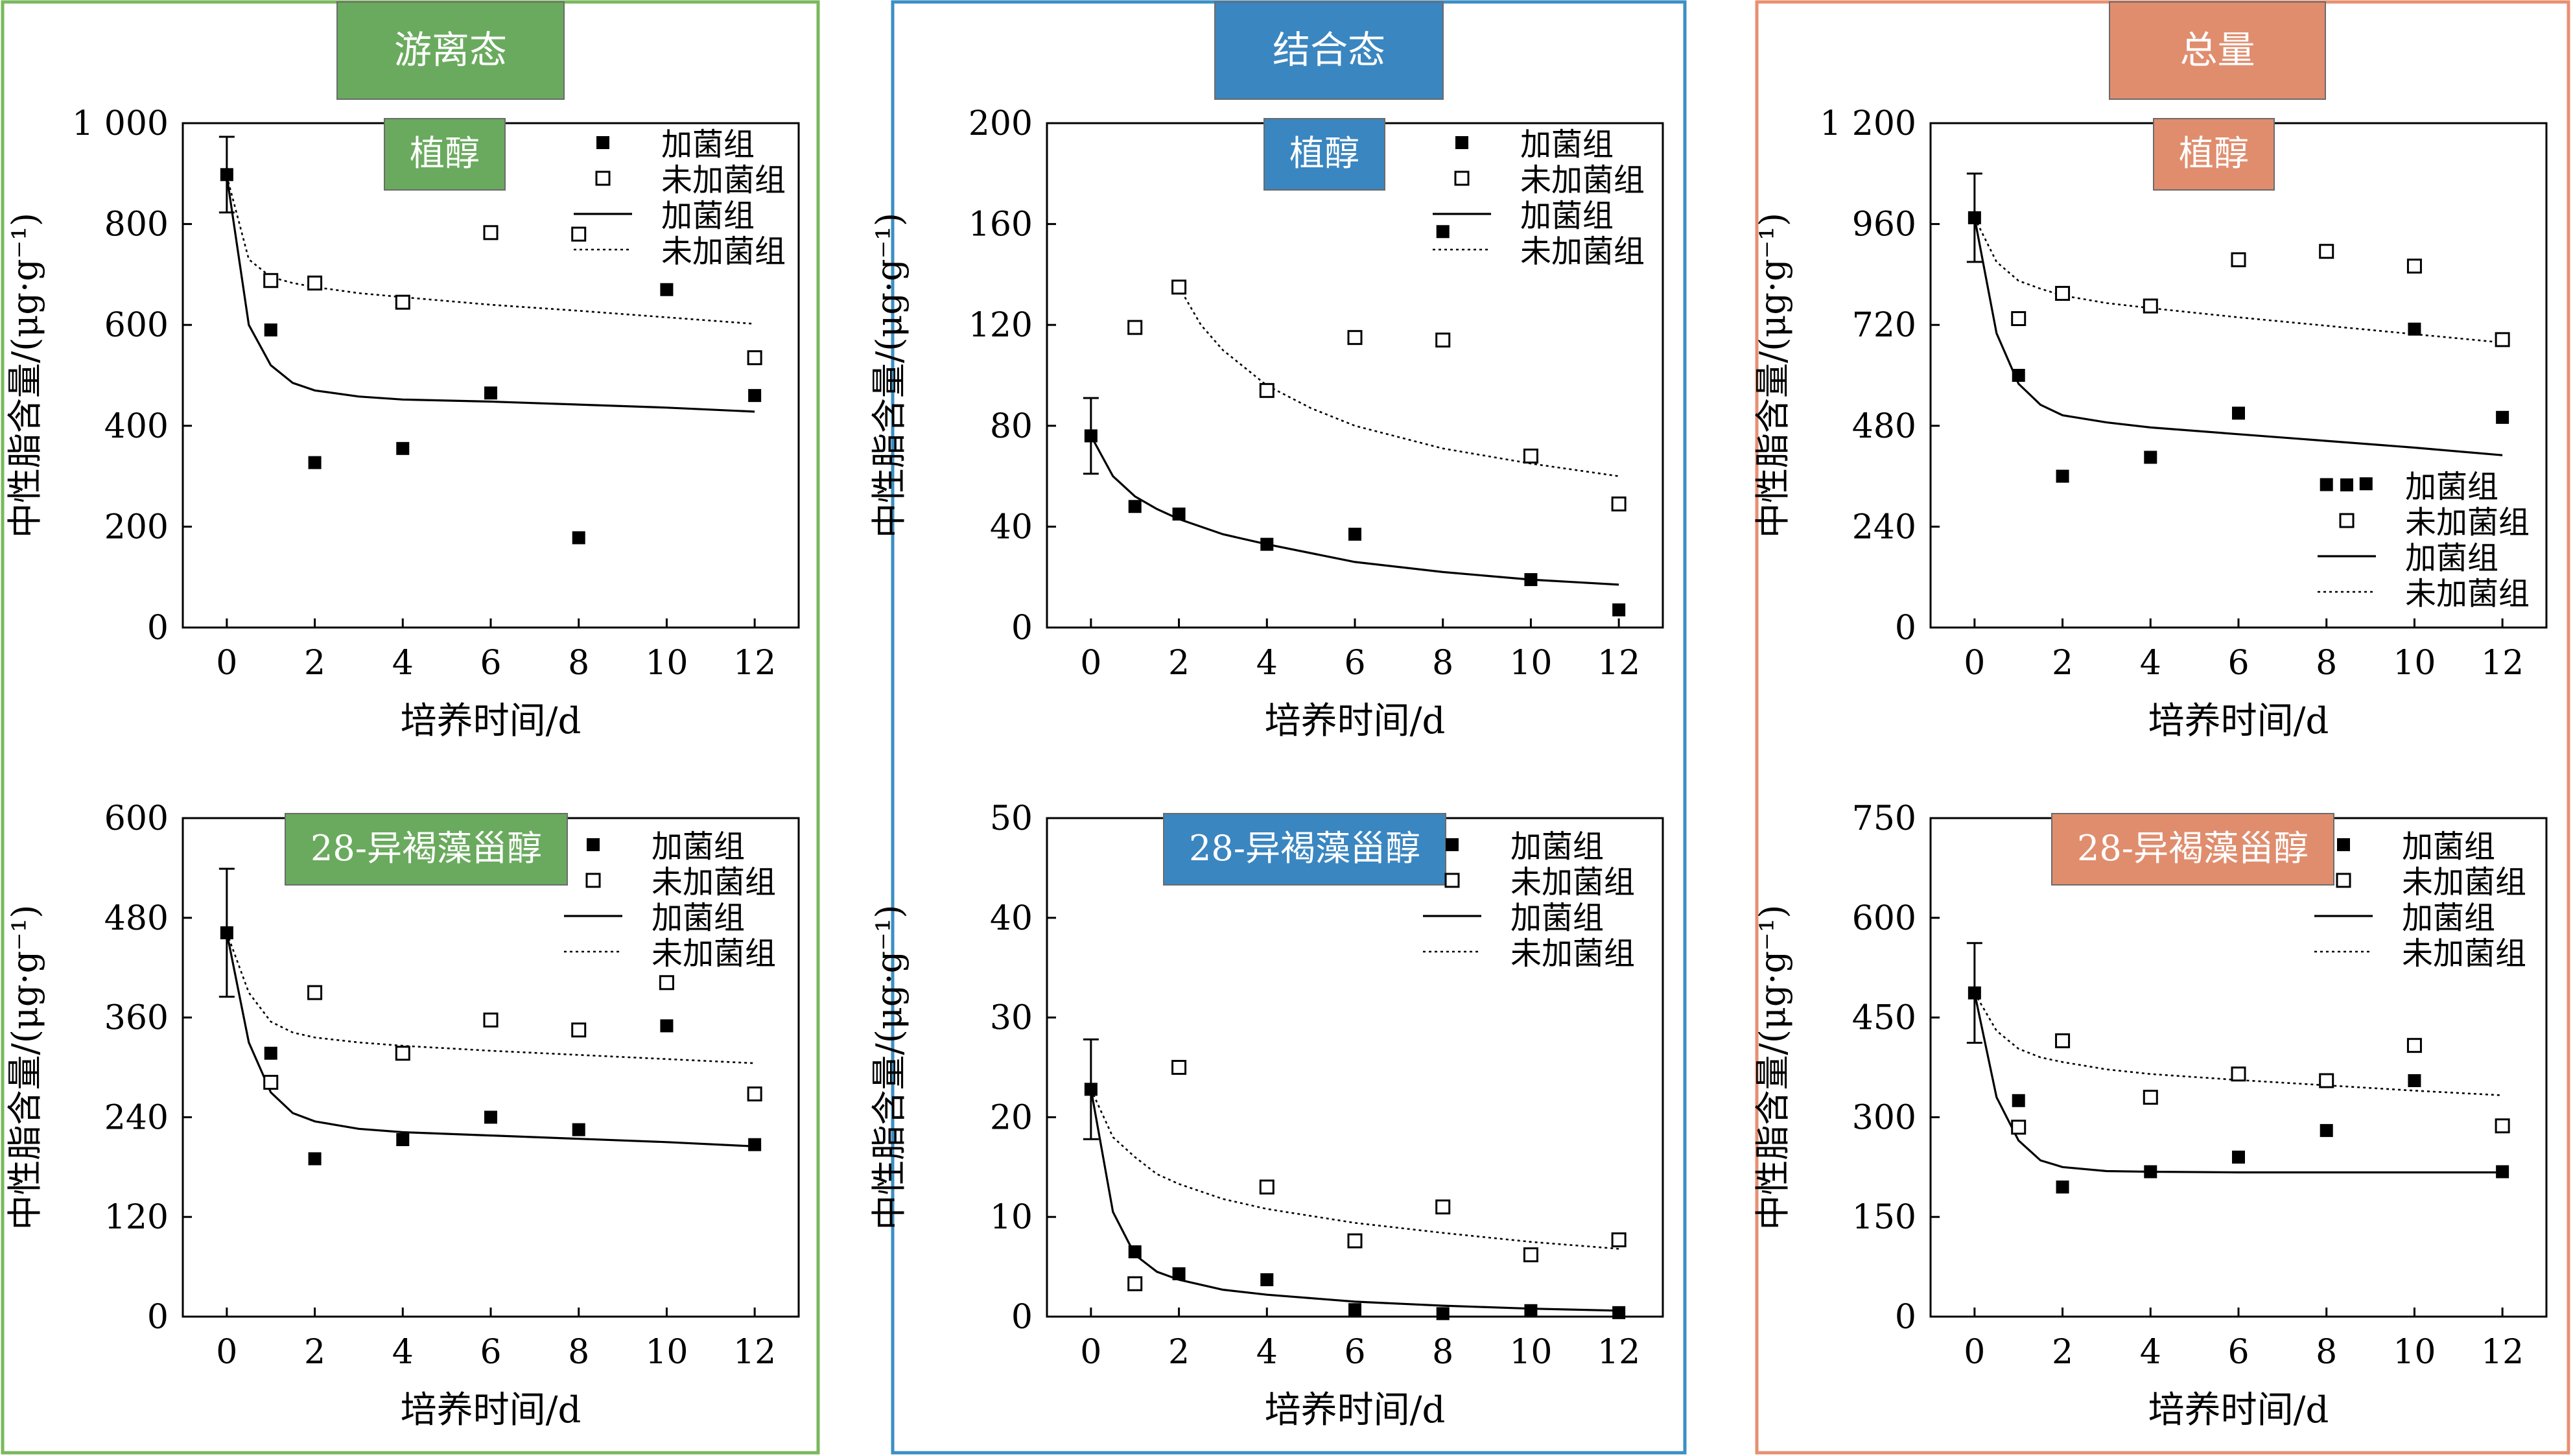  I want to click on x-tick-label: 8, so click(2326, 664).